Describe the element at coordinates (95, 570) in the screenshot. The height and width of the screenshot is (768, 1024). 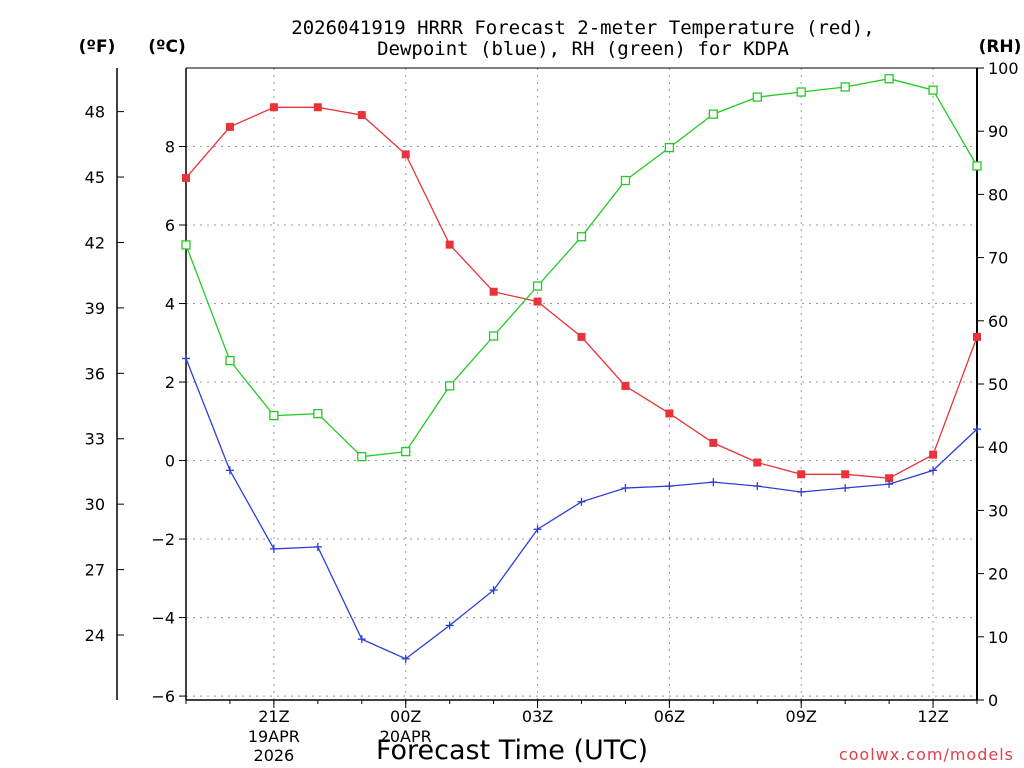
I see `fahrenheit-tick-label: 27` at that location.